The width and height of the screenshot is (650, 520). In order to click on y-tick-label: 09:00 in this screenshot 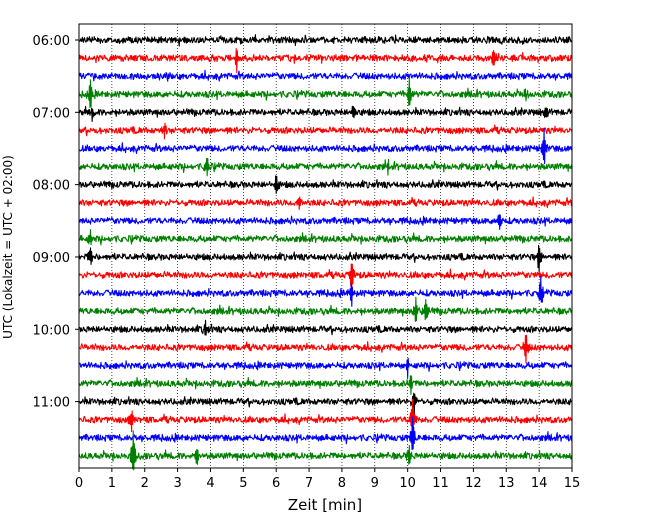, I will do `click(51, 258)`.